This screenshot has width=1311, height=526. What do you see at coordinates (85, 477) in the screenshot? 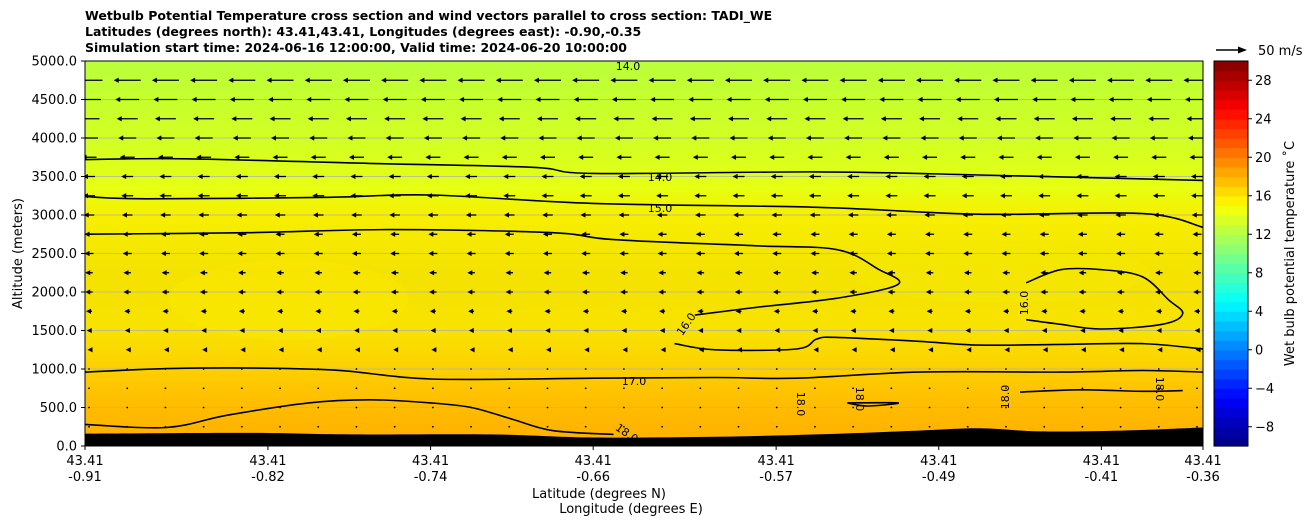
I see `x-tick-label-lon: -0.91` at bounding box center [85, 477].